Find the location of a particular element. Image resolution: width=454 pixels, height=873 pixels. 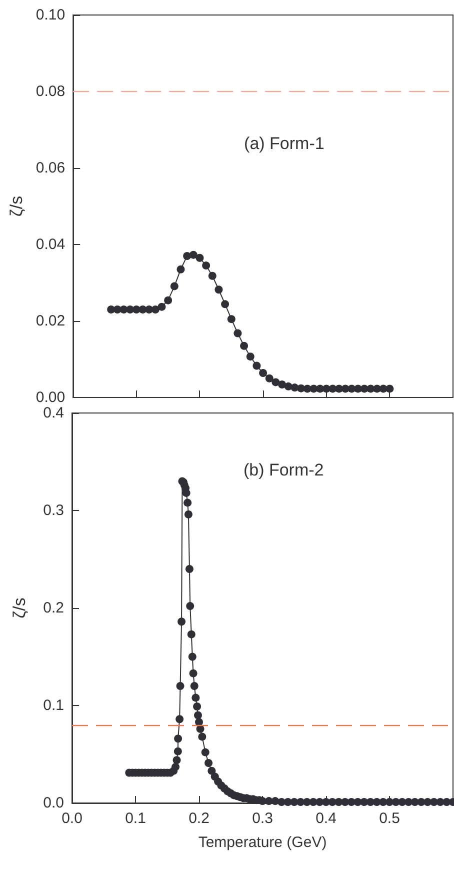

y-tick-label: 0.2 is located at coordinates (53, 608).